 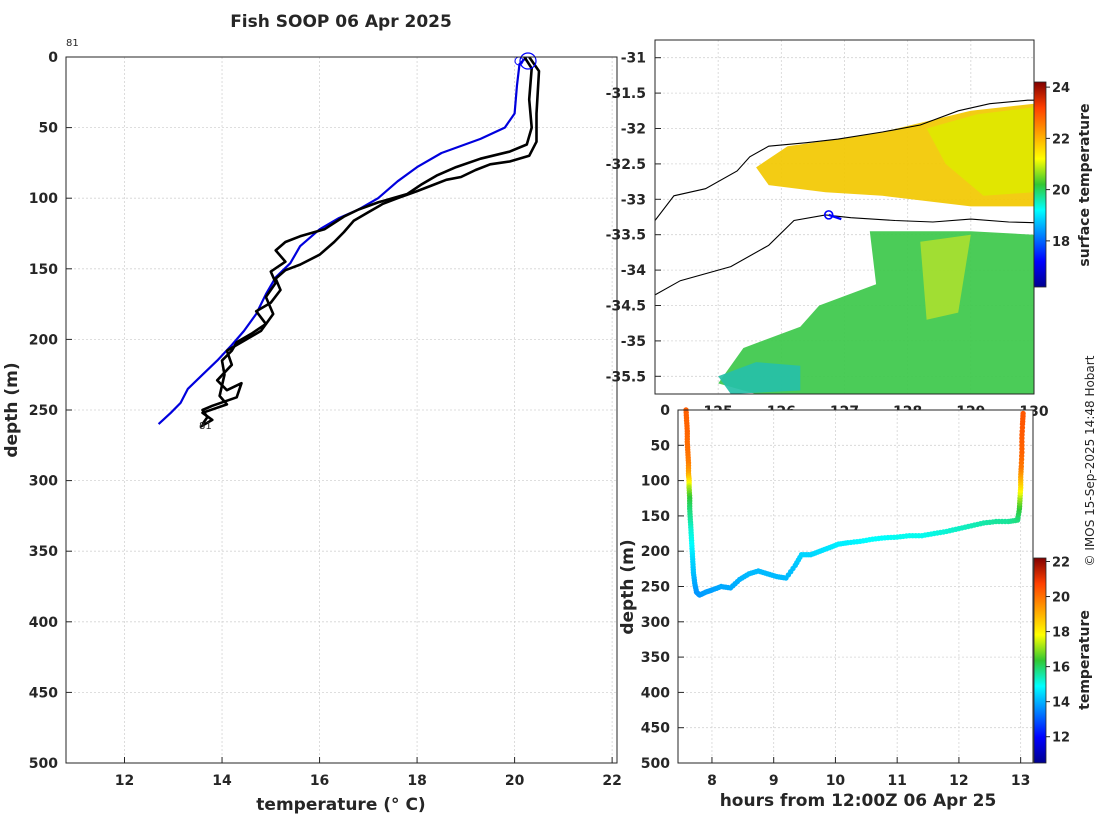 I want to click on sst-yellow-patch, so click(x=980, y=151).